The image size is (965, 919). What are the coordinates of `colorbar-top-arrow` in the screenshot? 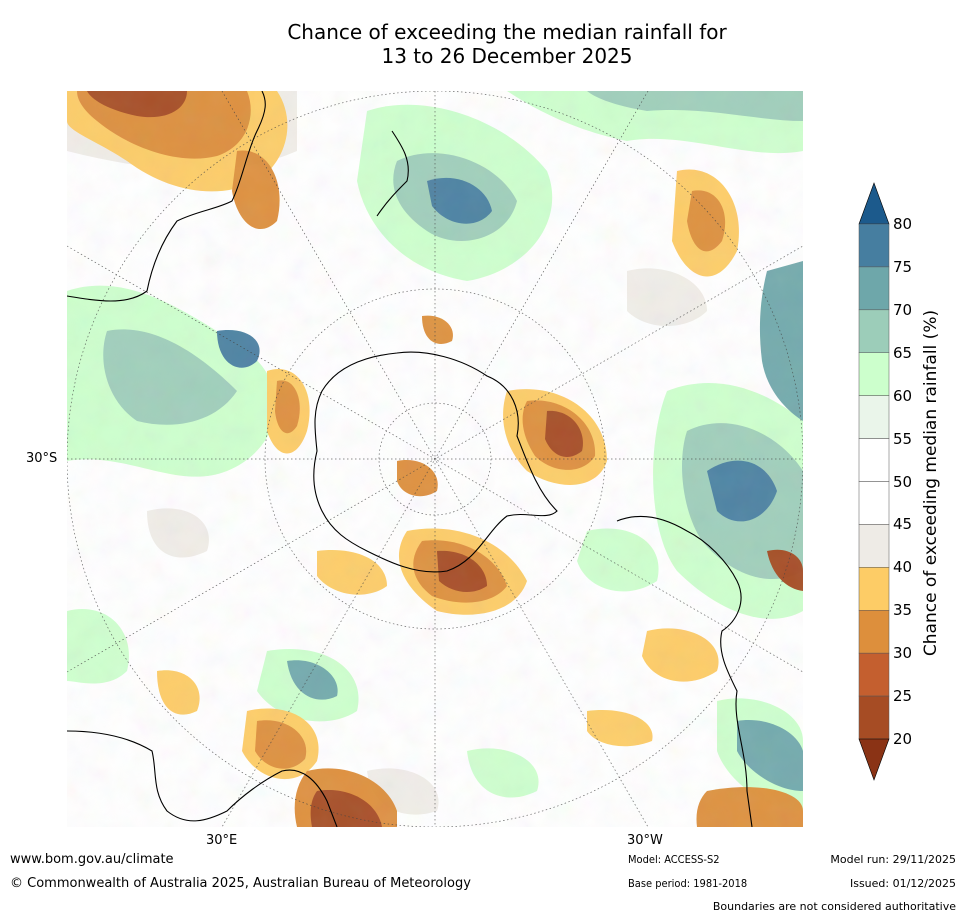 It's located at (874, 203).